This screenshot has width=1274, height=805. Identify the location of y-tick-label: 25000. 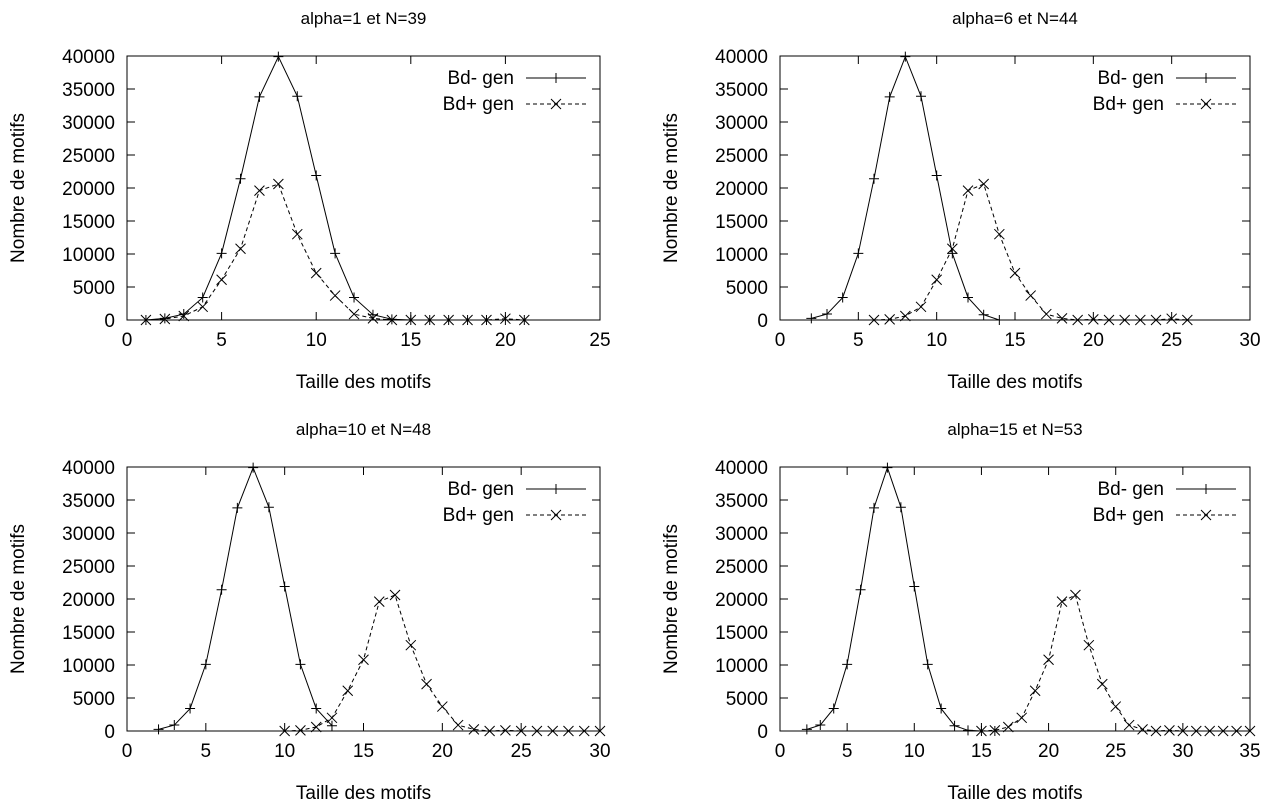
(88, 156).